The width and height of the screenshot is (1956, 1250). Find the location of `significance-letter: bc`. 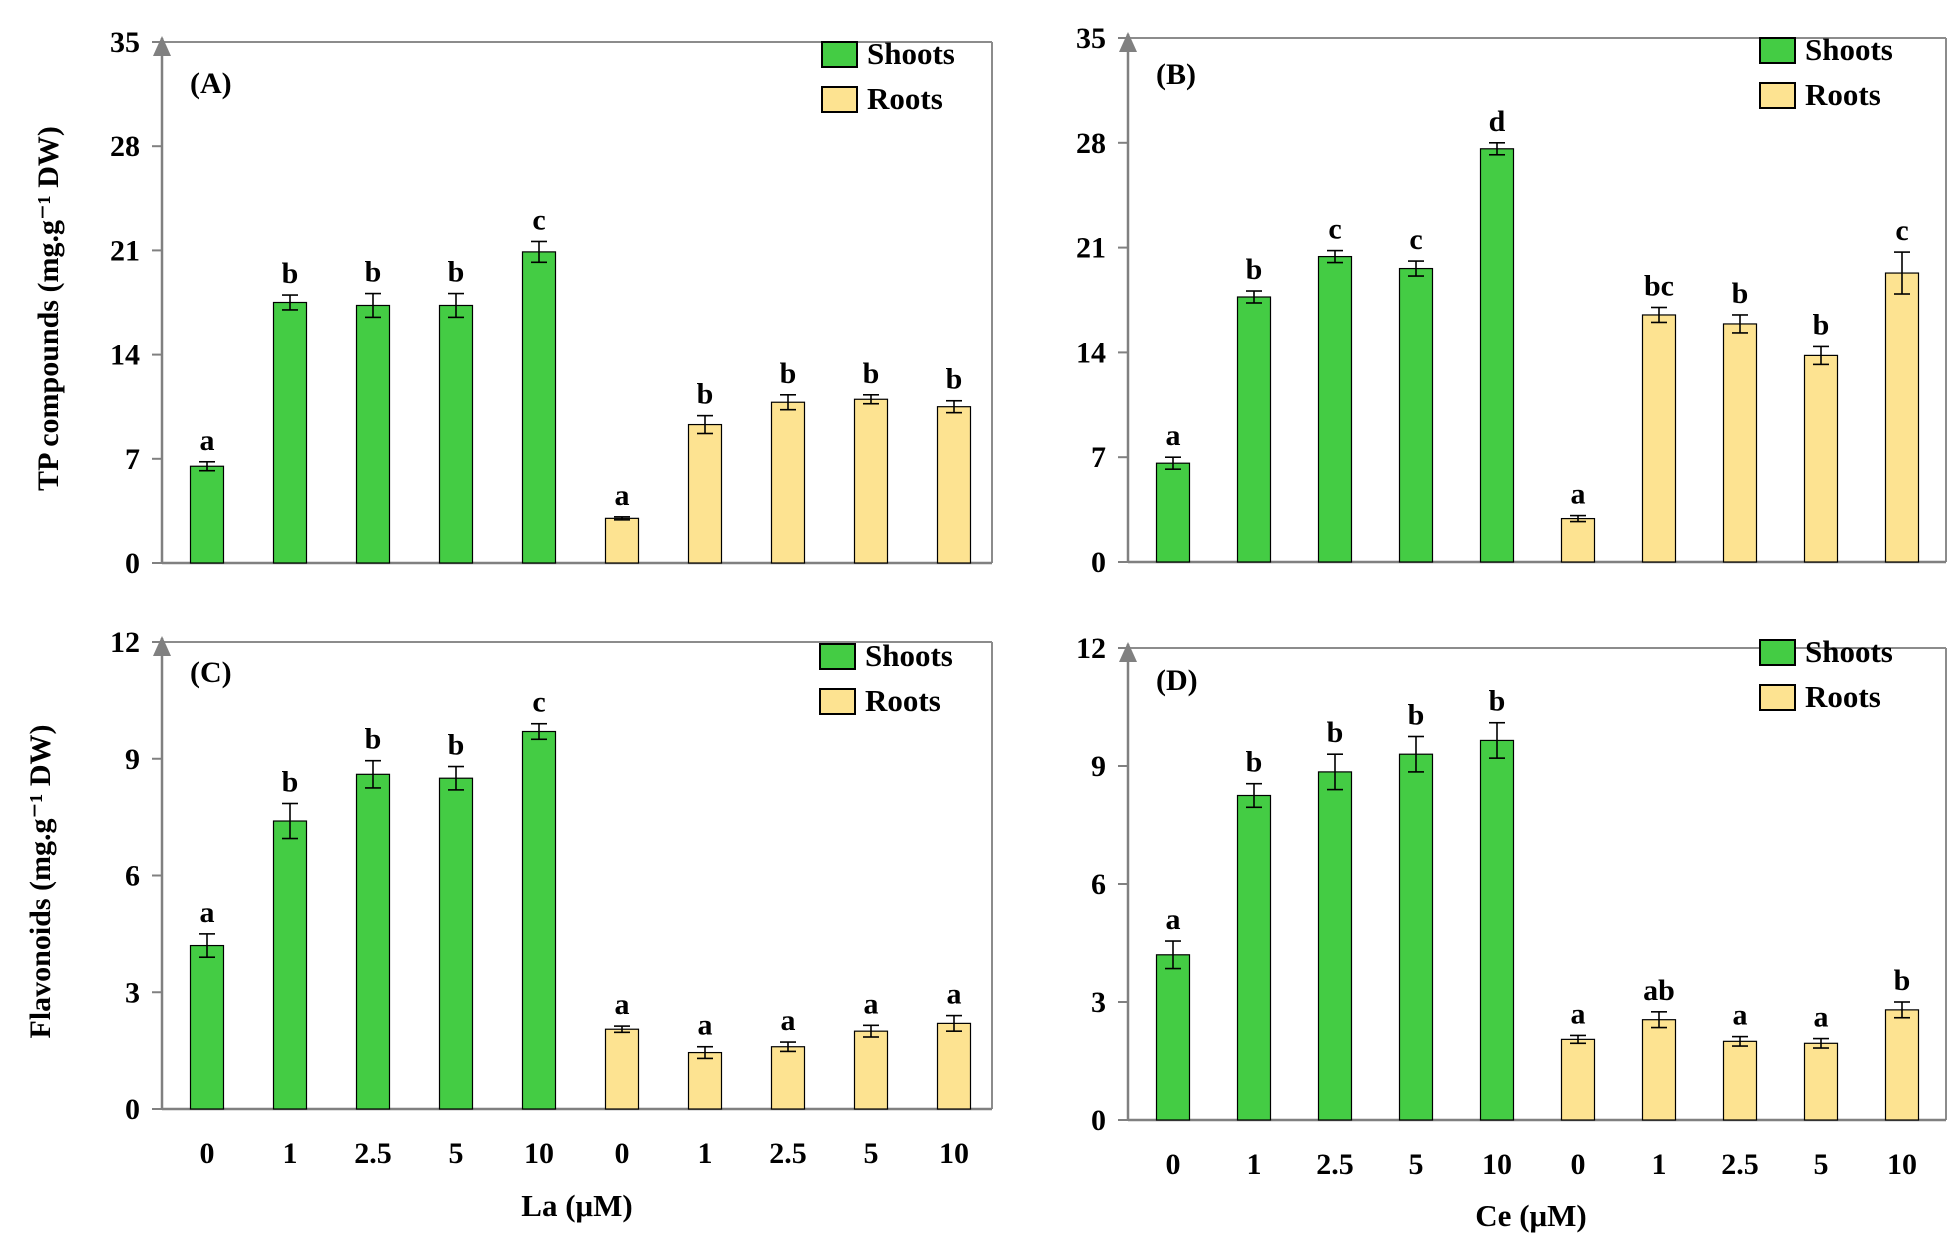

significance-letter: bc is located at coordinates (1659, 285).